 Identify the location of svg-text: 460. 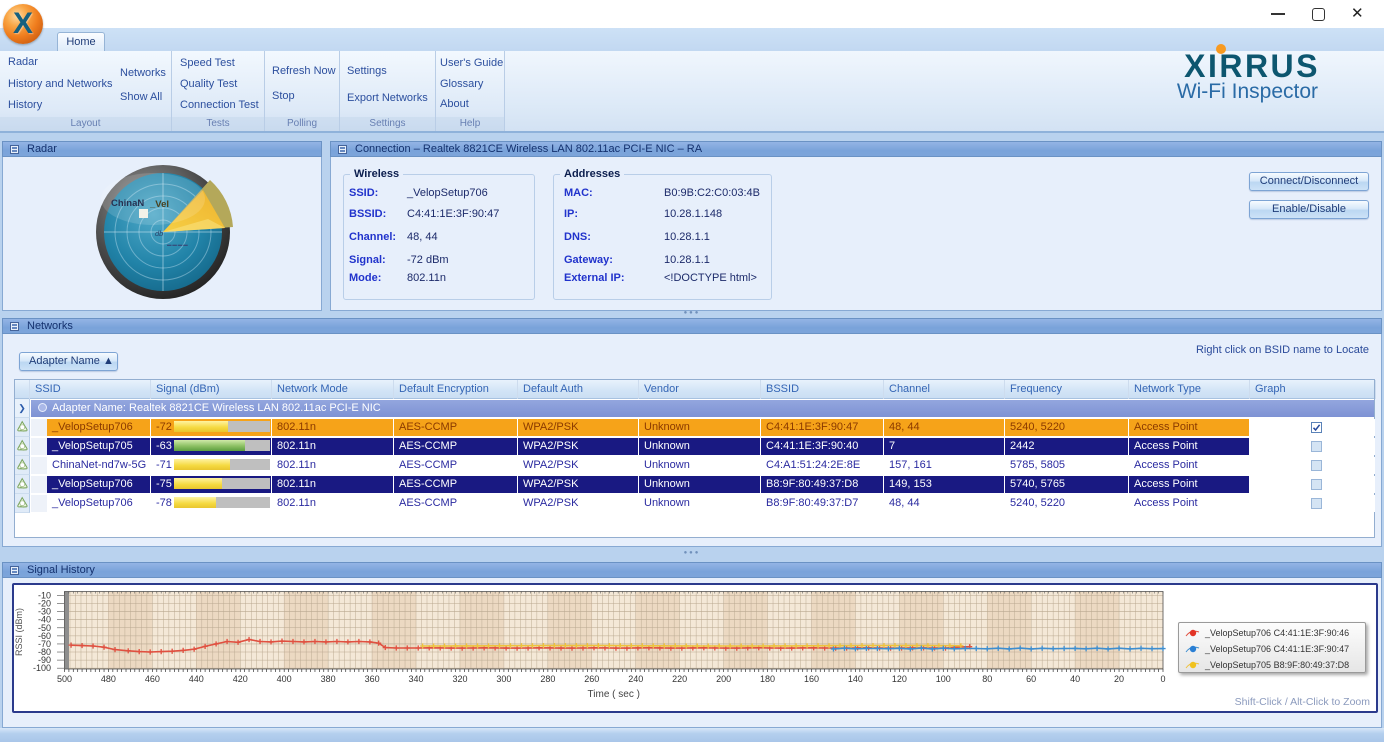
(152, 679).